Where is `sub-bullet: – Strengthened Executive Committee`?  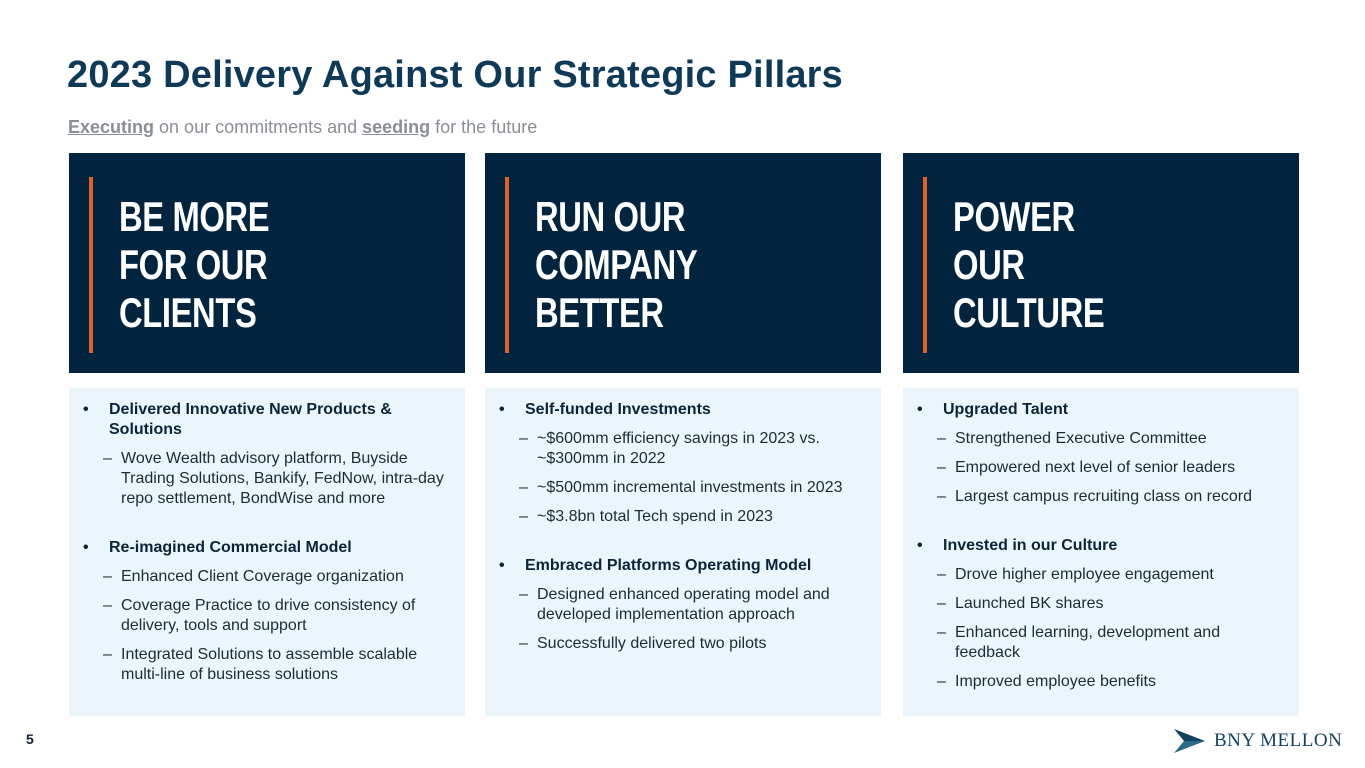 sub-bullet: – Strengthened Executive Committee is located at coordinates (1100, 439).